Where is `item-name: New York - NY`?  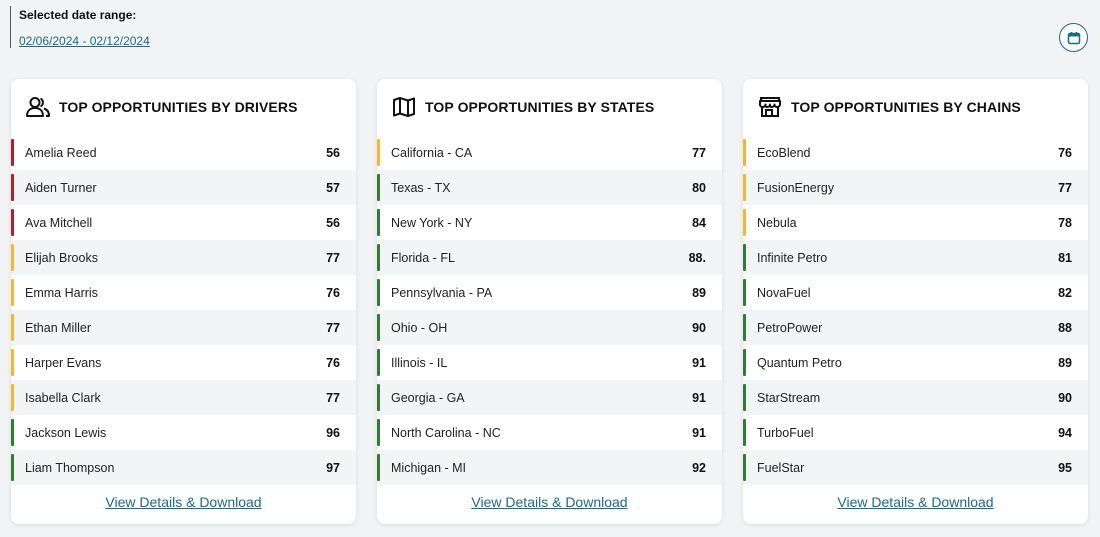
item-name: New York - NY is located at coordinates (432, 222).